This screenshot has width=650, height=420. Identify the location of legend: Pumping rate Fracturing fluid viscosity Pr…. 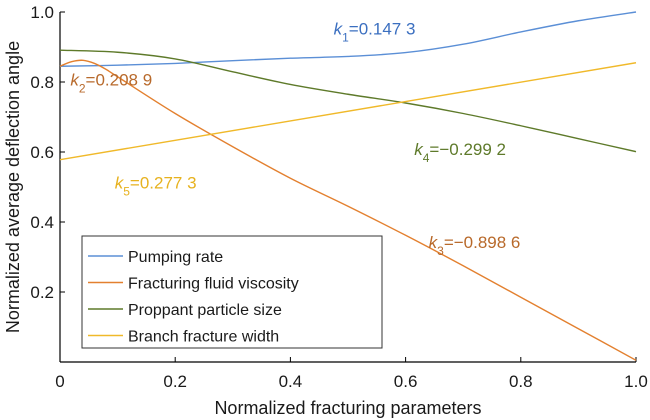
(232, 292).